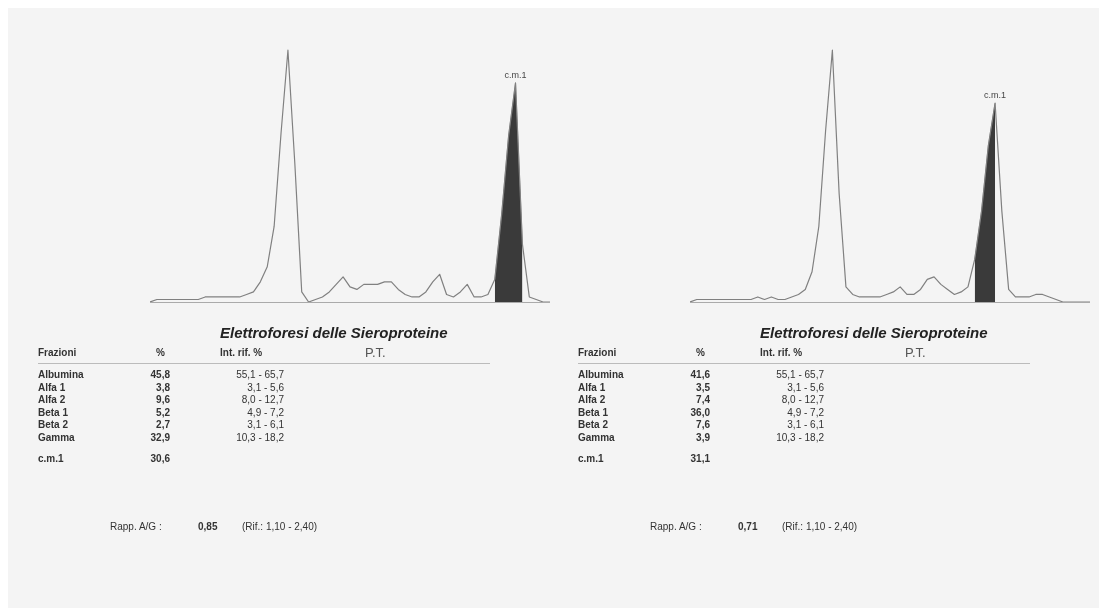 The image size is (1107, 616). What do you see at coordinates (160, 458) in the screenshot?
I see `text: 30,6` at bounding box center [160, 458].